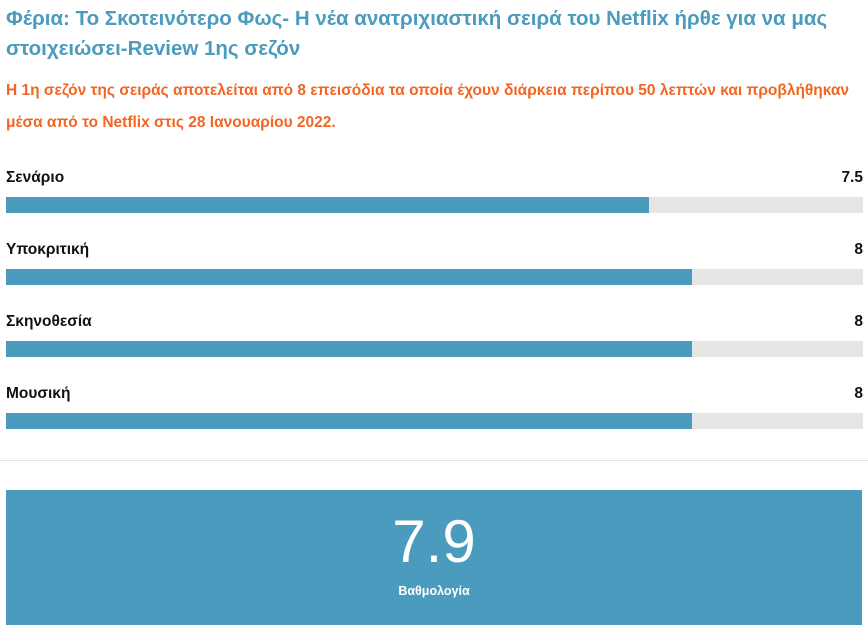 The height and width of the screenshot is (629, 868). Describe the element at coordinates (434, 460) in the screenshot. I see `section-divider` at that location.